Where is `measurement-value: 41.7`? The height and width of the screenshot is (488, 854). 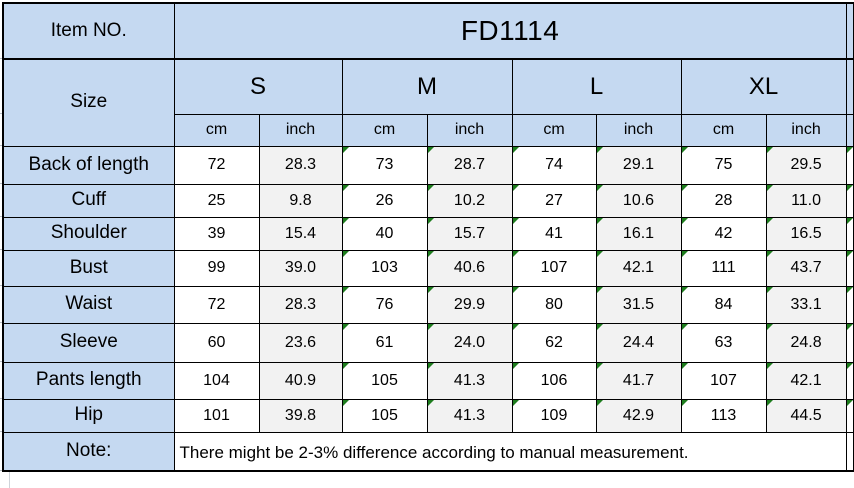
measurement-value: 41.7 is located at coordinates (638, 380).